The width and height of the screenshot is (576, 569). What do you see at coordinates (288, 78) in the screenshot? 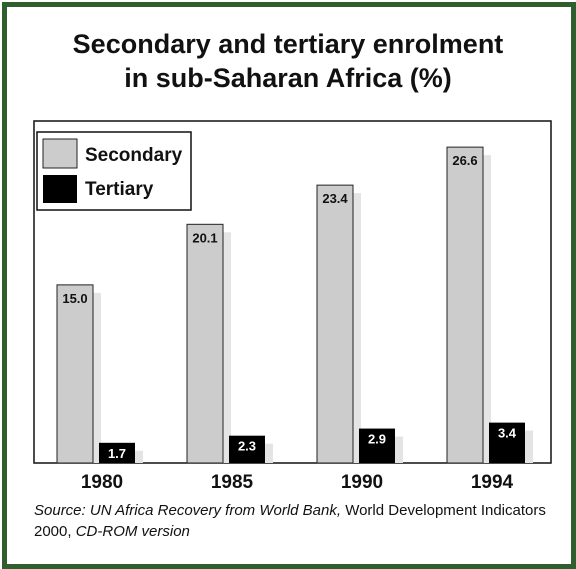
I see `chart-title-line-2: in sub-Saharan Africa (%)` at bounding box center [288, 78].